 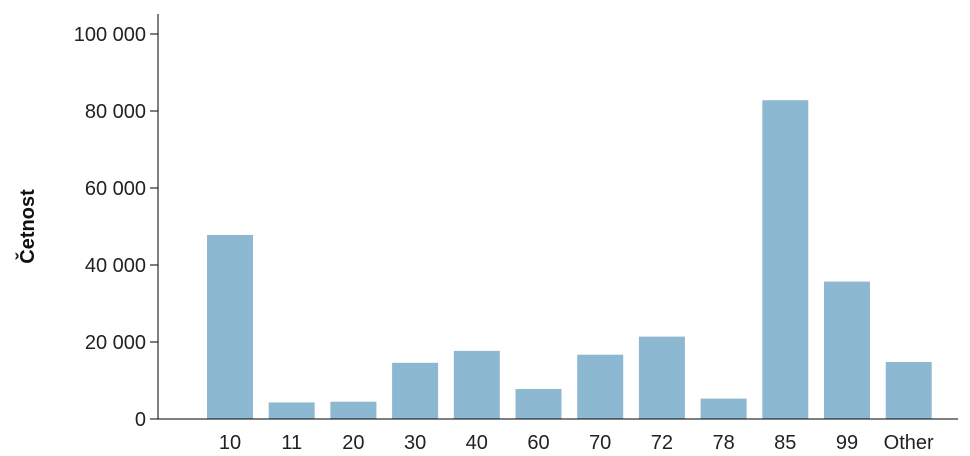 I want to click on x-axis-ticks: 10 11 20 30 40 60 70 72 78 85 99 Other, so click(x=576, y=443).